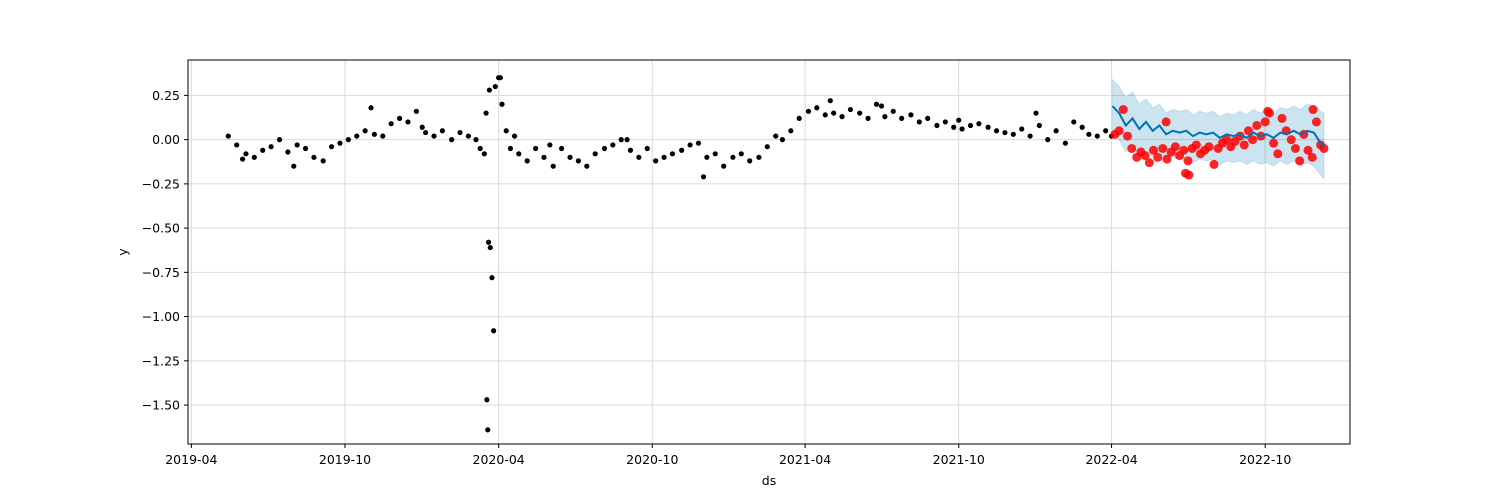  Describe the element at coordinates (652, 459) in the screenshot. I see `x-tick-label: 2020-10` at that location.